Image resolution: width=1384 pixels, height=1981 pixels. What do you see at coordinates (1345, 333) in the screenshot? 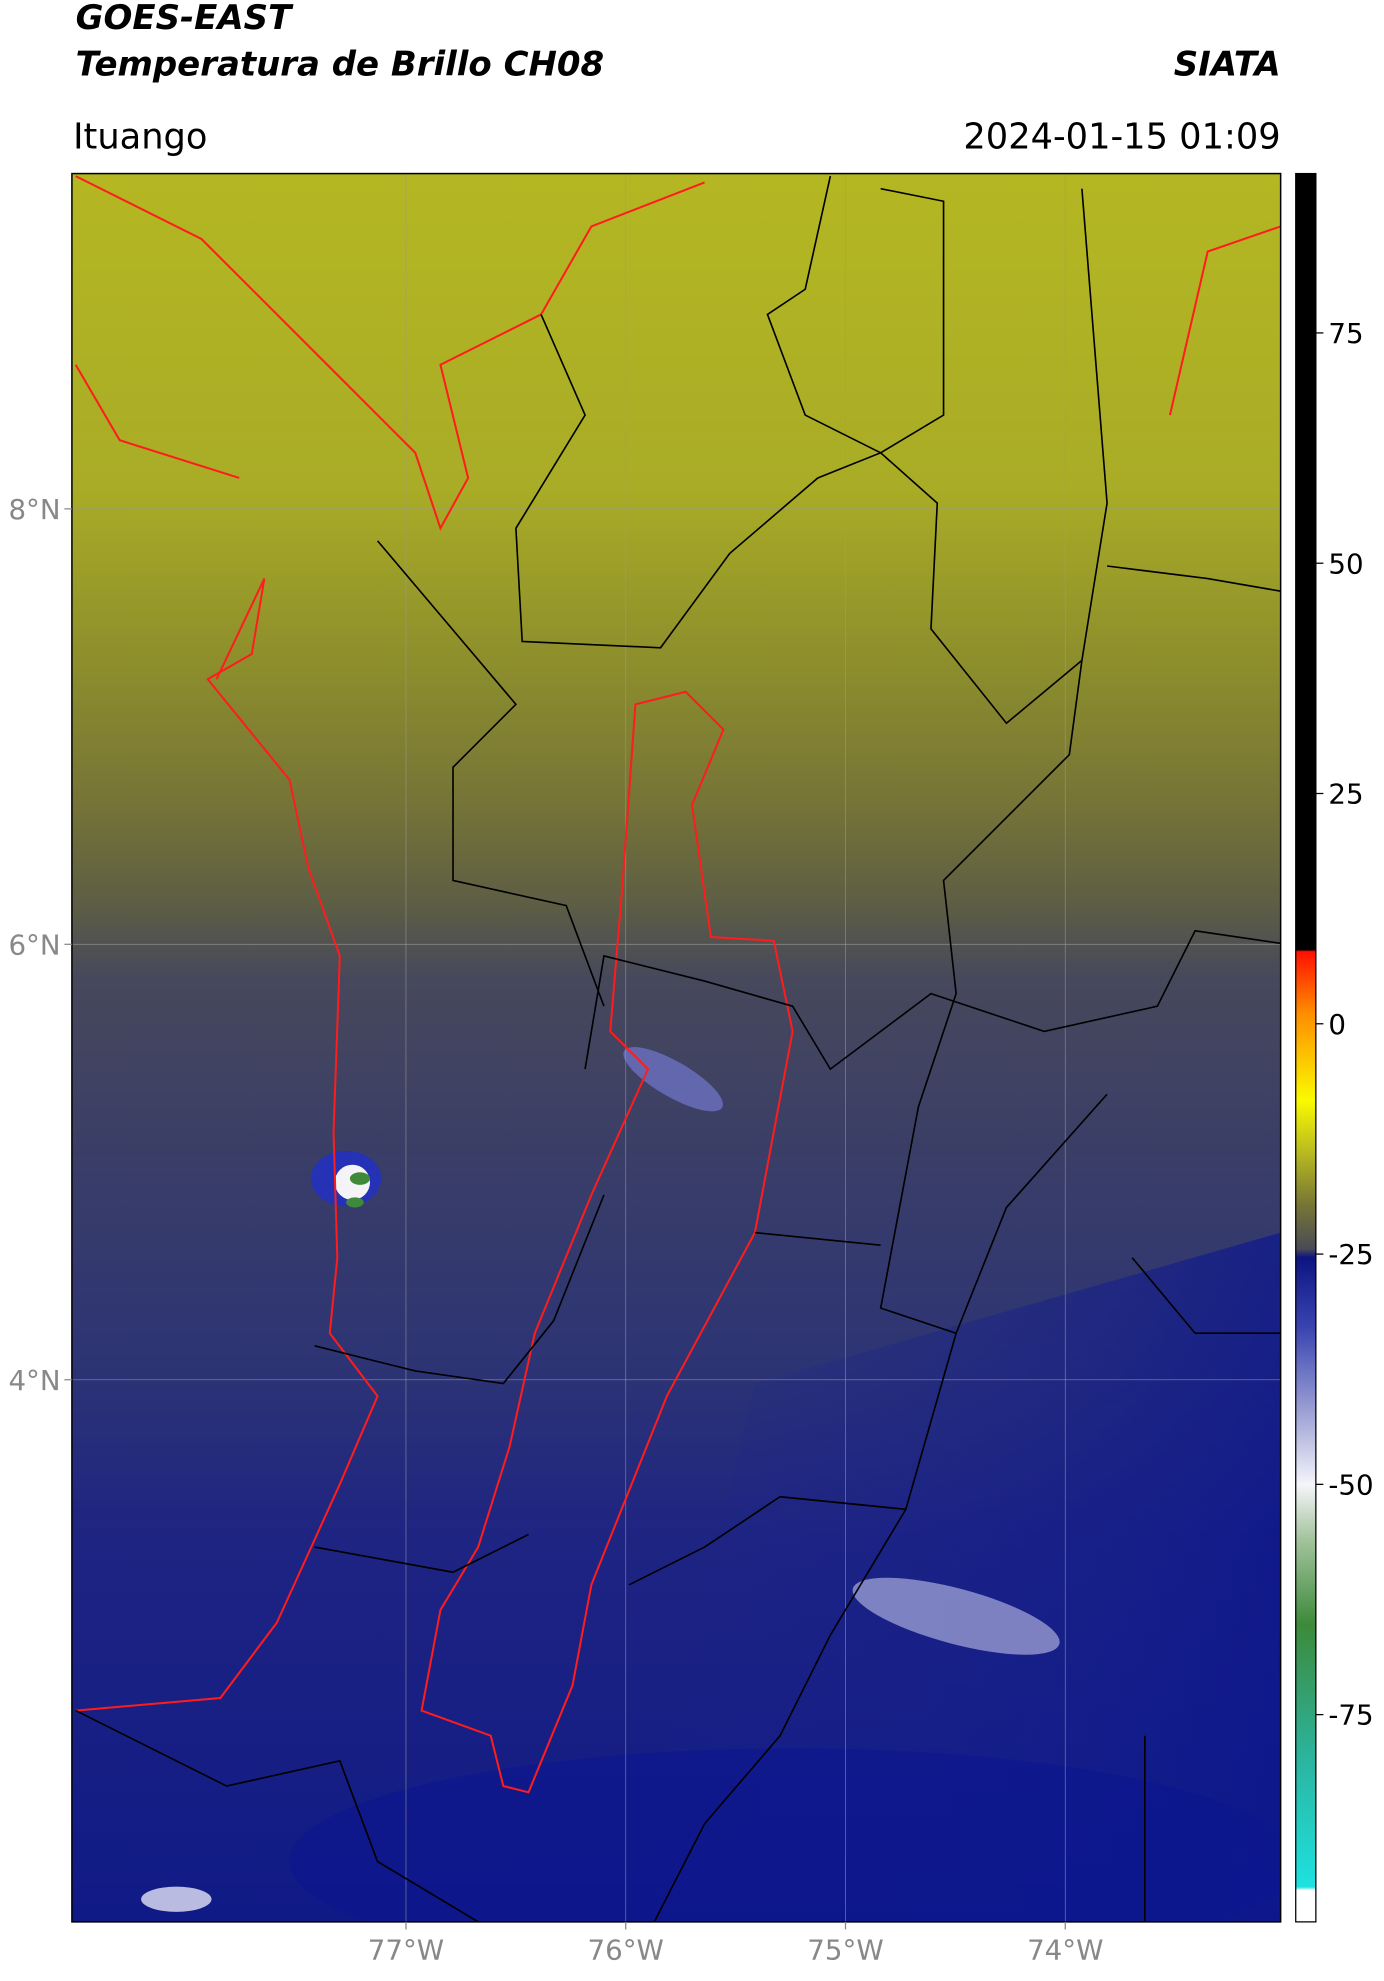
I see `colorbar-tick-label: 75` at bounding box center [1345, 333].